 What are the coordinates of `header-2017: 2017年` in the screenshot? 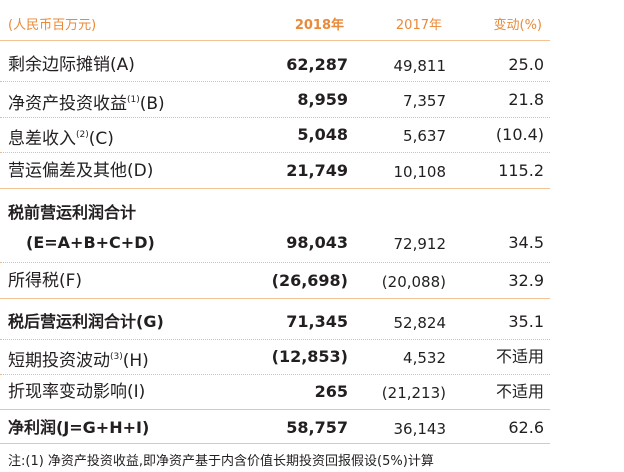 It's located at (418, 25).